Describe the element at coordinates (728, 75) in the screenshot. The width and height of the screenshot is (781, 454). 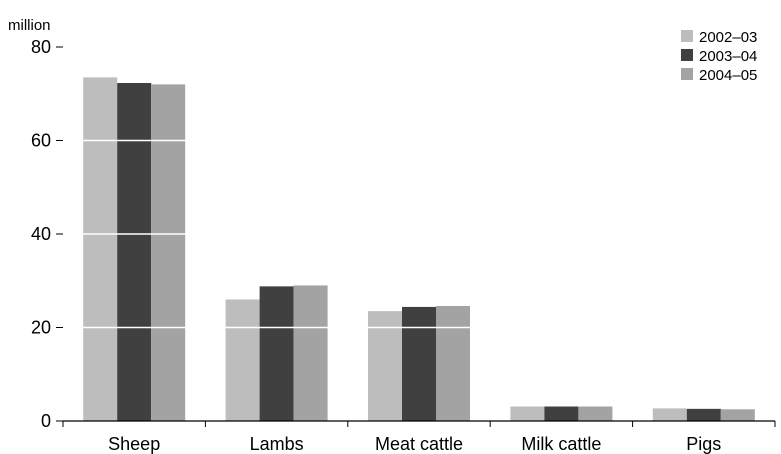
I see `legend-label: 2004–05` at that location.